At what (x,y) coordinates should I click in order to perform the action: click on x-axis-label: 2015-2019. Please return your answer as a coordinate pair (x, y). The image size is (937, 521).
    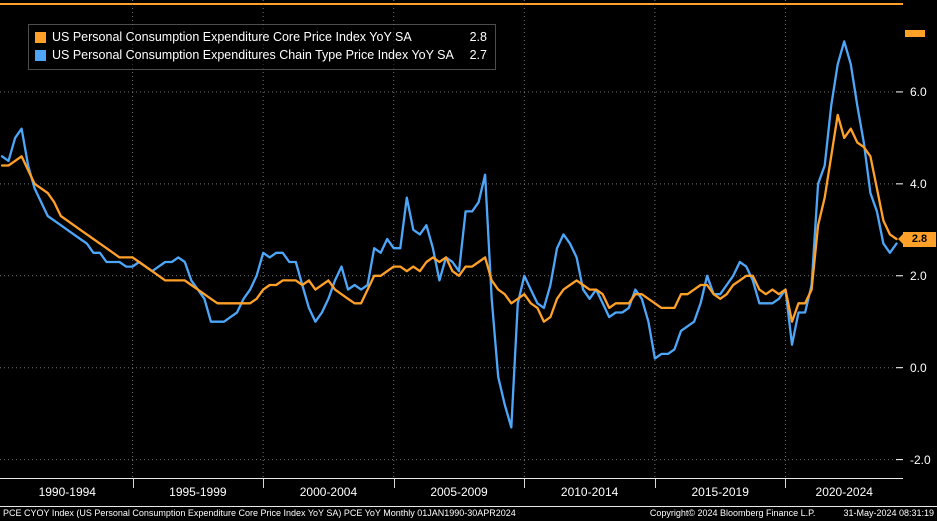
    Looking at the image, I should click on (720, 492).